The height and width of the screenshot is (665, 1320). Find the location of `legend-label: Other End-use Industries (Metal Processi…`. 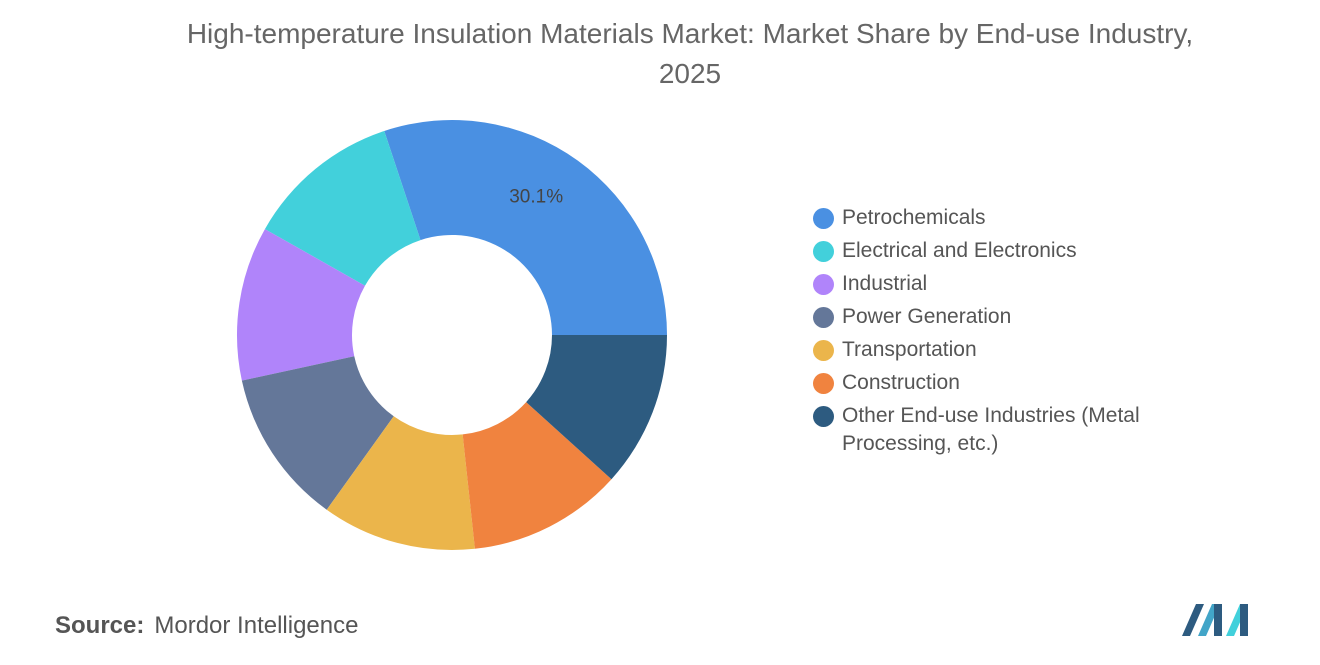

legend-label: Other End-use Industries (Metal Processi… is located at coordinates (991, 429).